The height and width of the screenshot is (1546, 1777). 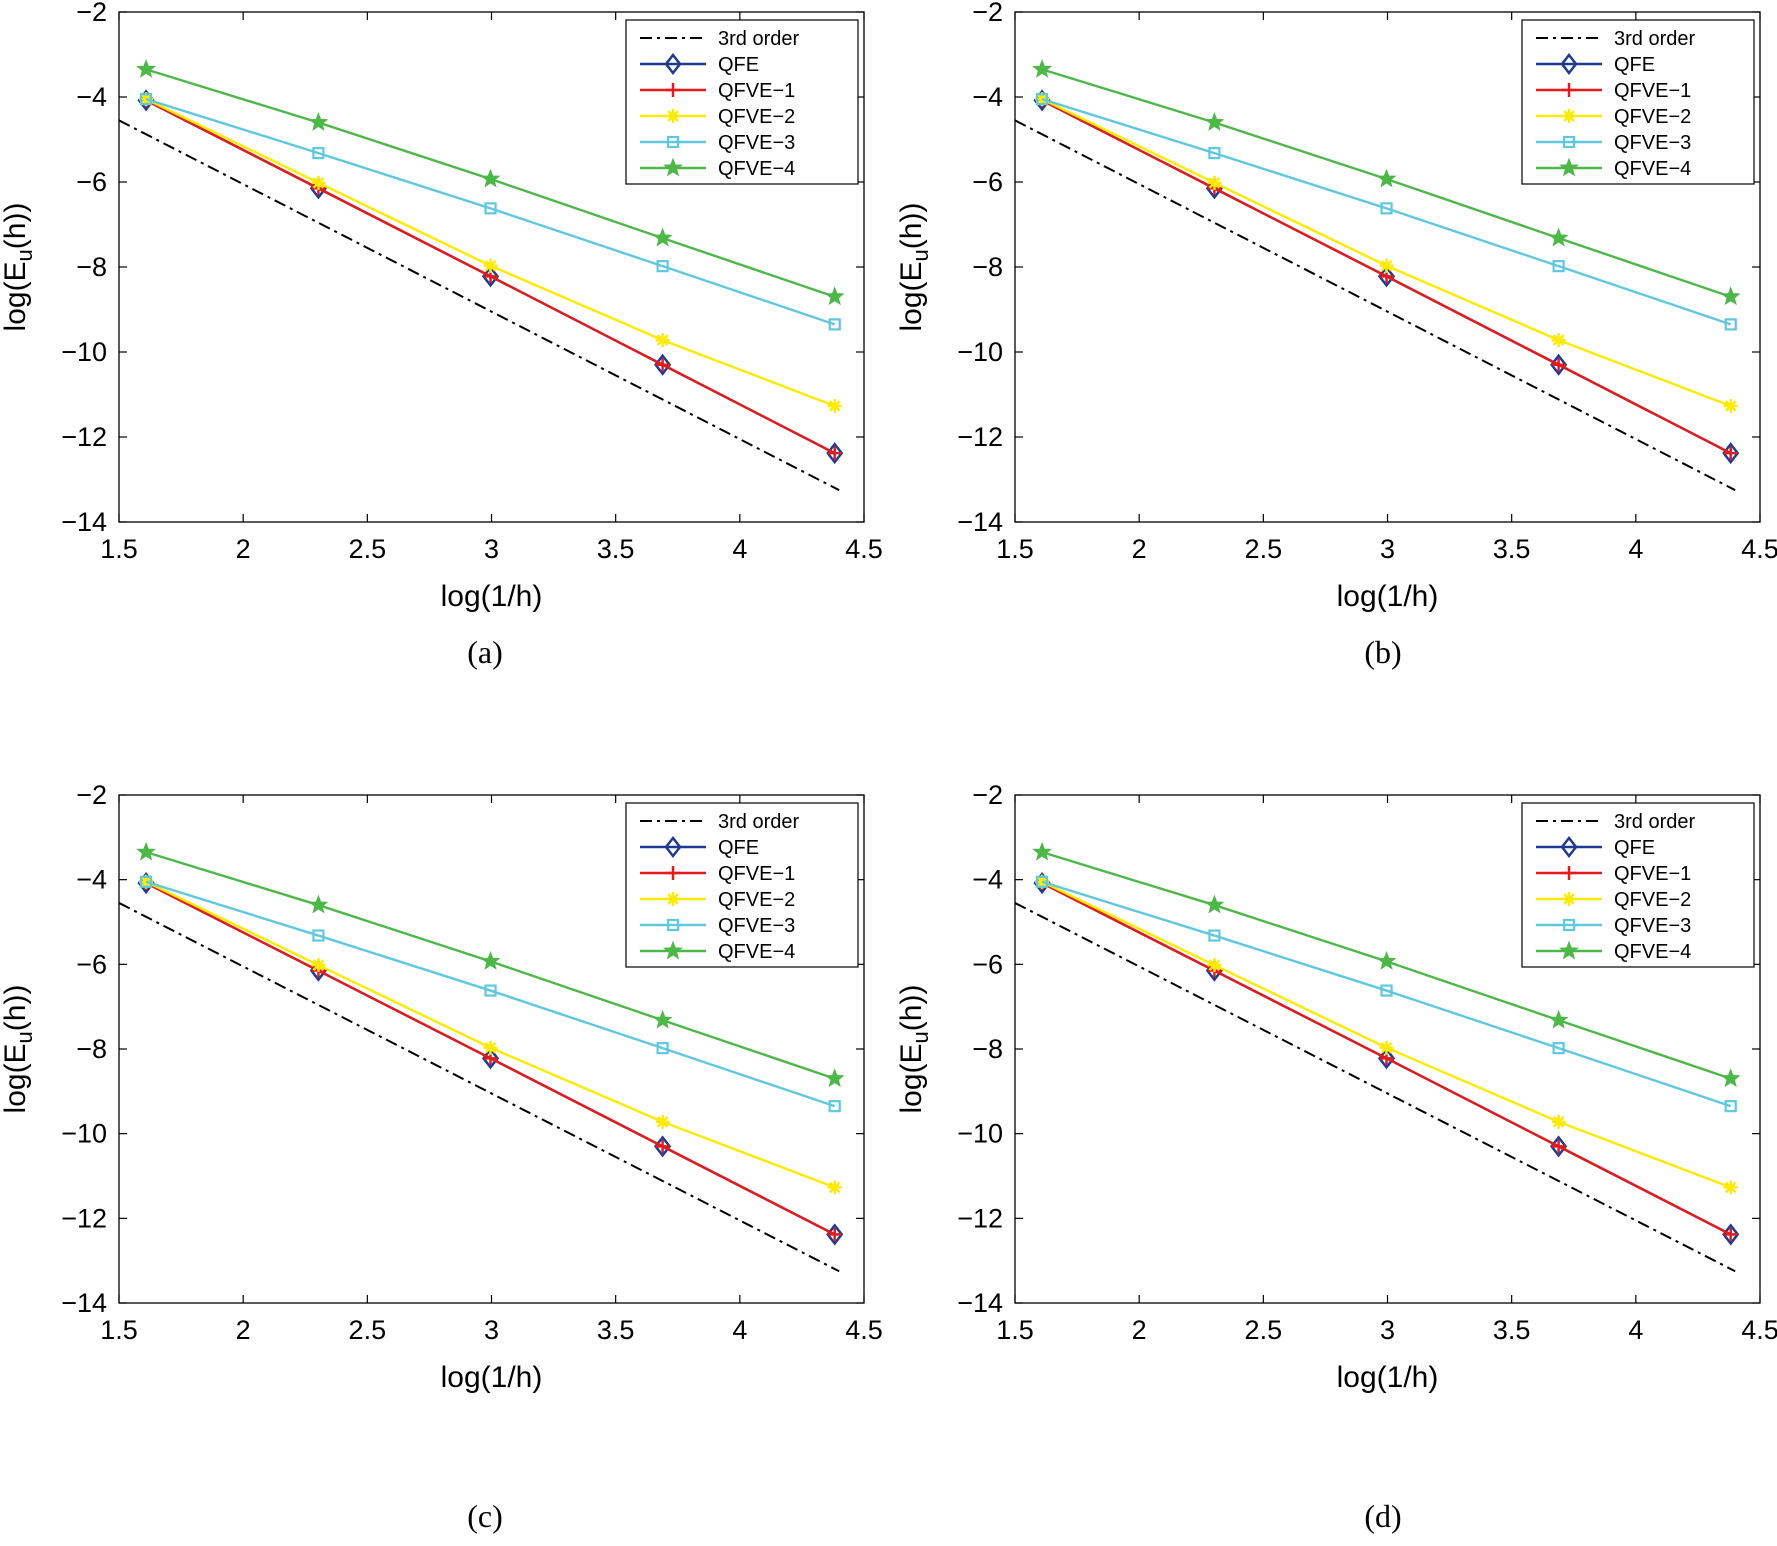 I want to click on x-tick-label: 1.5, so click(x=1015, y=549).